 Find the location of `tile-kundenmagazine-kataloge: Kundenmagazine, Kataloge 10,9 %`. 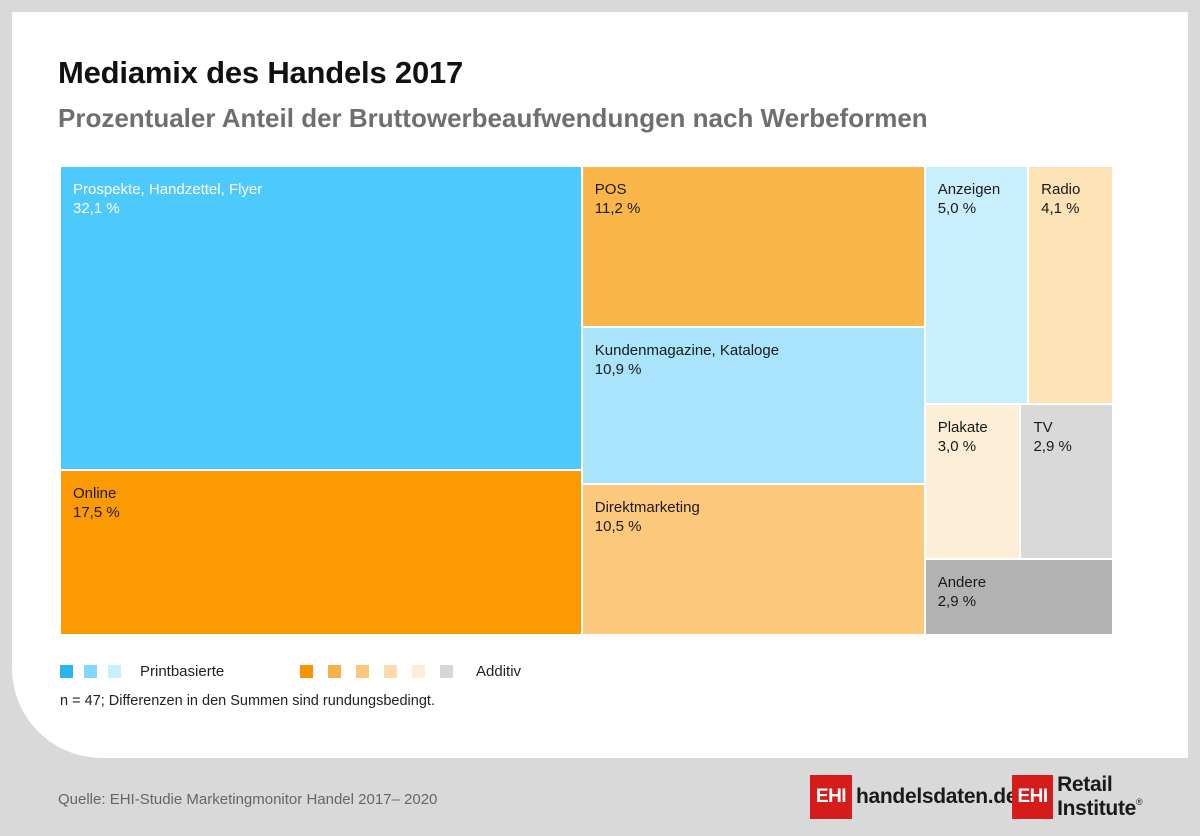

tile-kundenmagazine-kataloge: Kundenmagazine, Kataloge 10,9 % is located at coordinates (753, 405).